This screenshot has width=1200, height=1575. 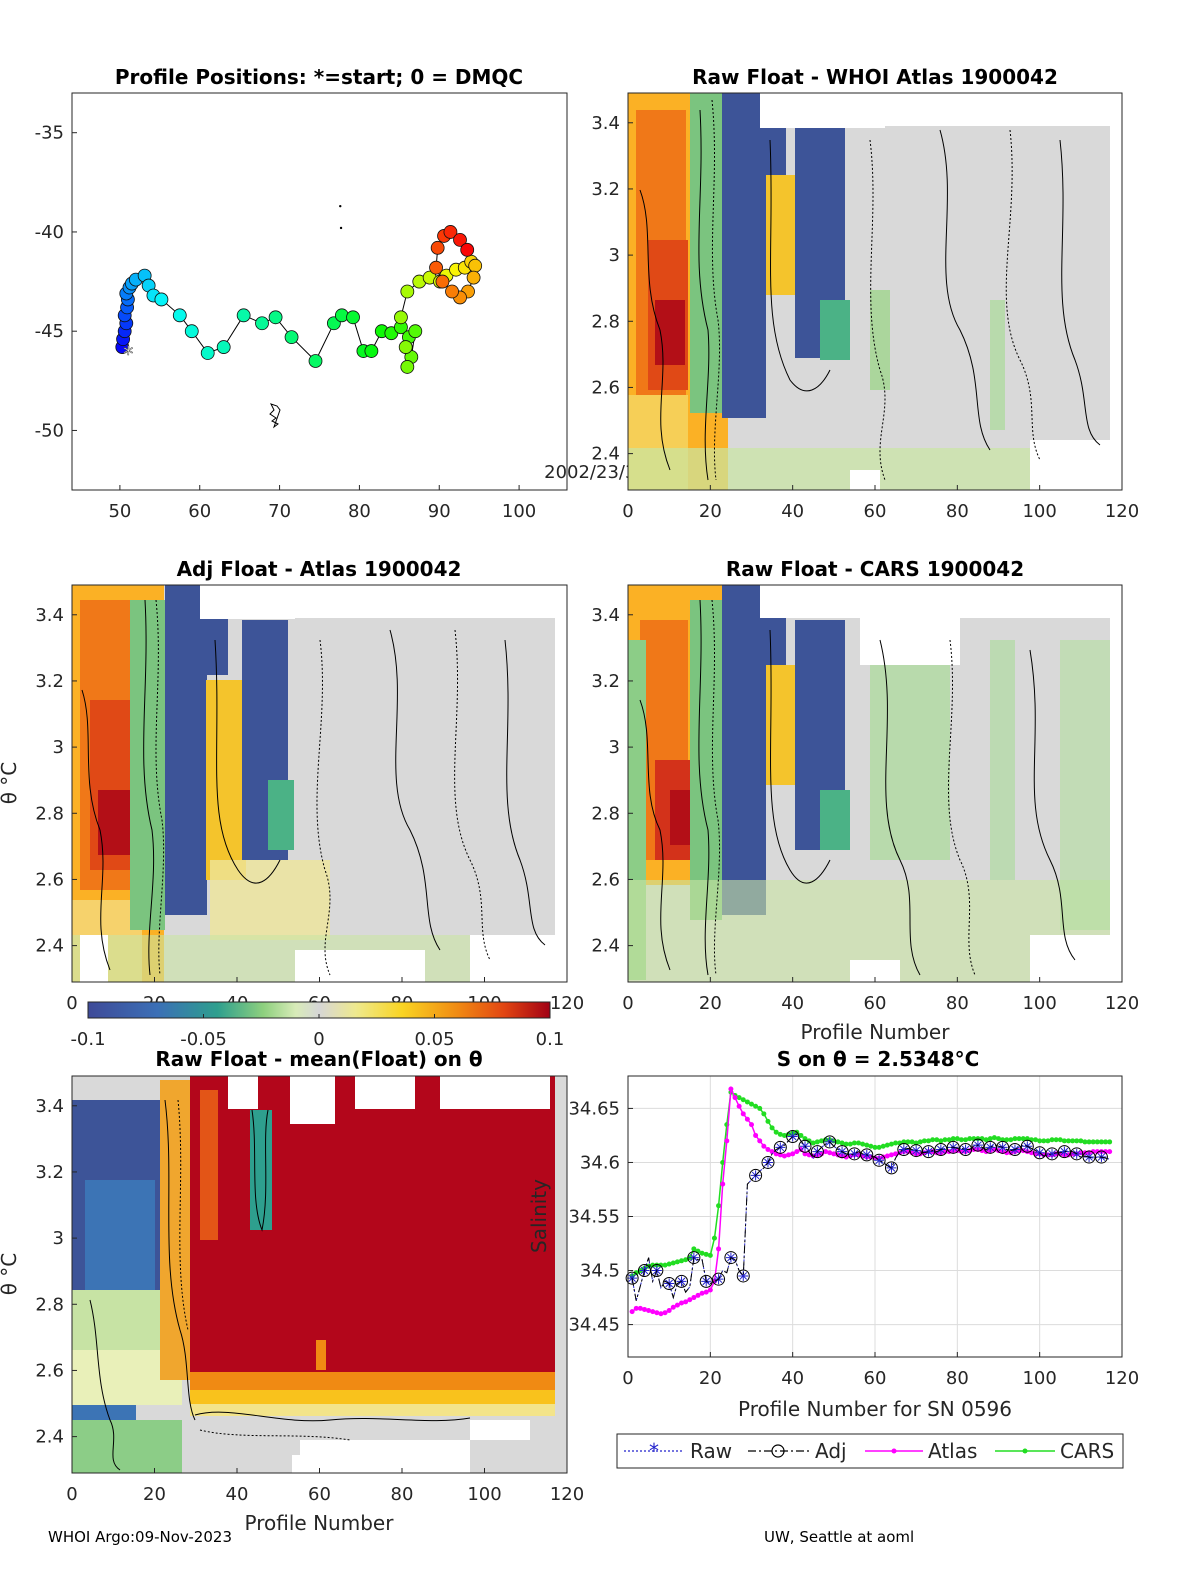 What do you see at coordinates (318, 1039) in the screenshot?
I see `colorbar-tick-label: 0` at bounding box center [318, 1039].